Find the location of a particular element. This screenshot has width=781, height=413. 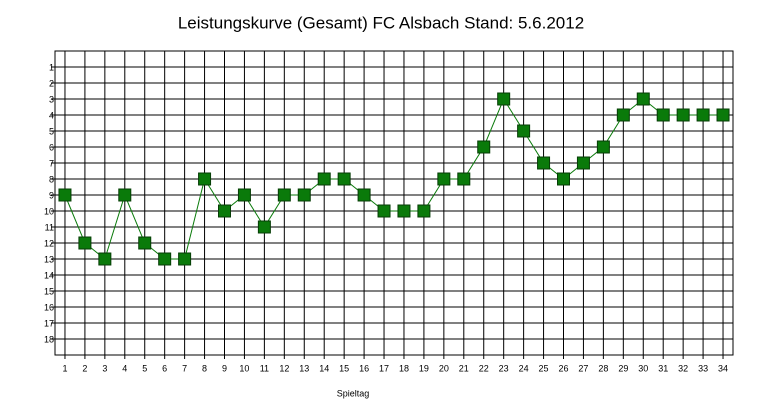

y-tick-label: 3 is located at coordinates (51, 99).